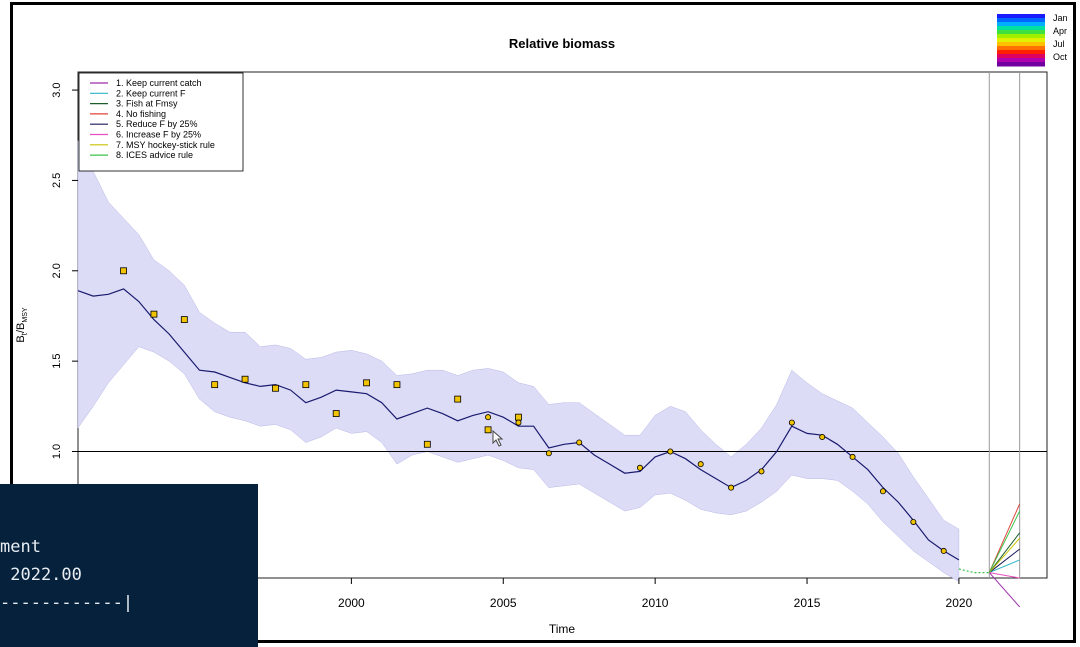  What do you see at coordinates (129, 565) in the screenshot?
I see `terminal-overlay: ment 2022.00 ------------|` at bounding box center [129, 565].